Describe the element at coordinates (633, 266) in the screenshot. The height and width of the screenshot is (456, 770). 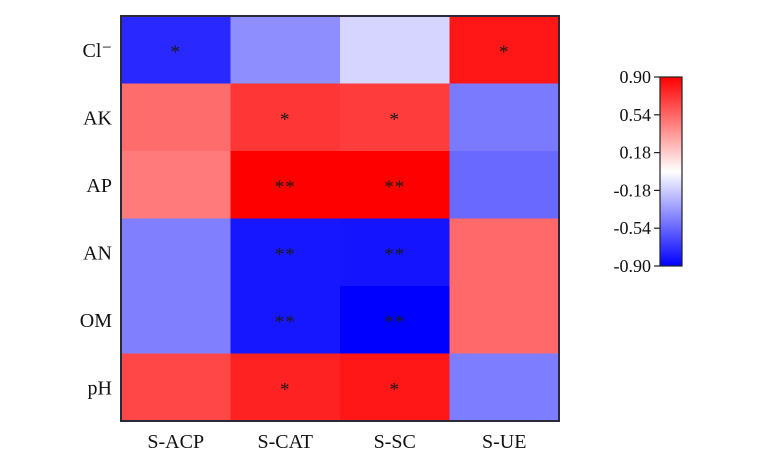
I see `colorbar-tick-label: -0.90` at that location.